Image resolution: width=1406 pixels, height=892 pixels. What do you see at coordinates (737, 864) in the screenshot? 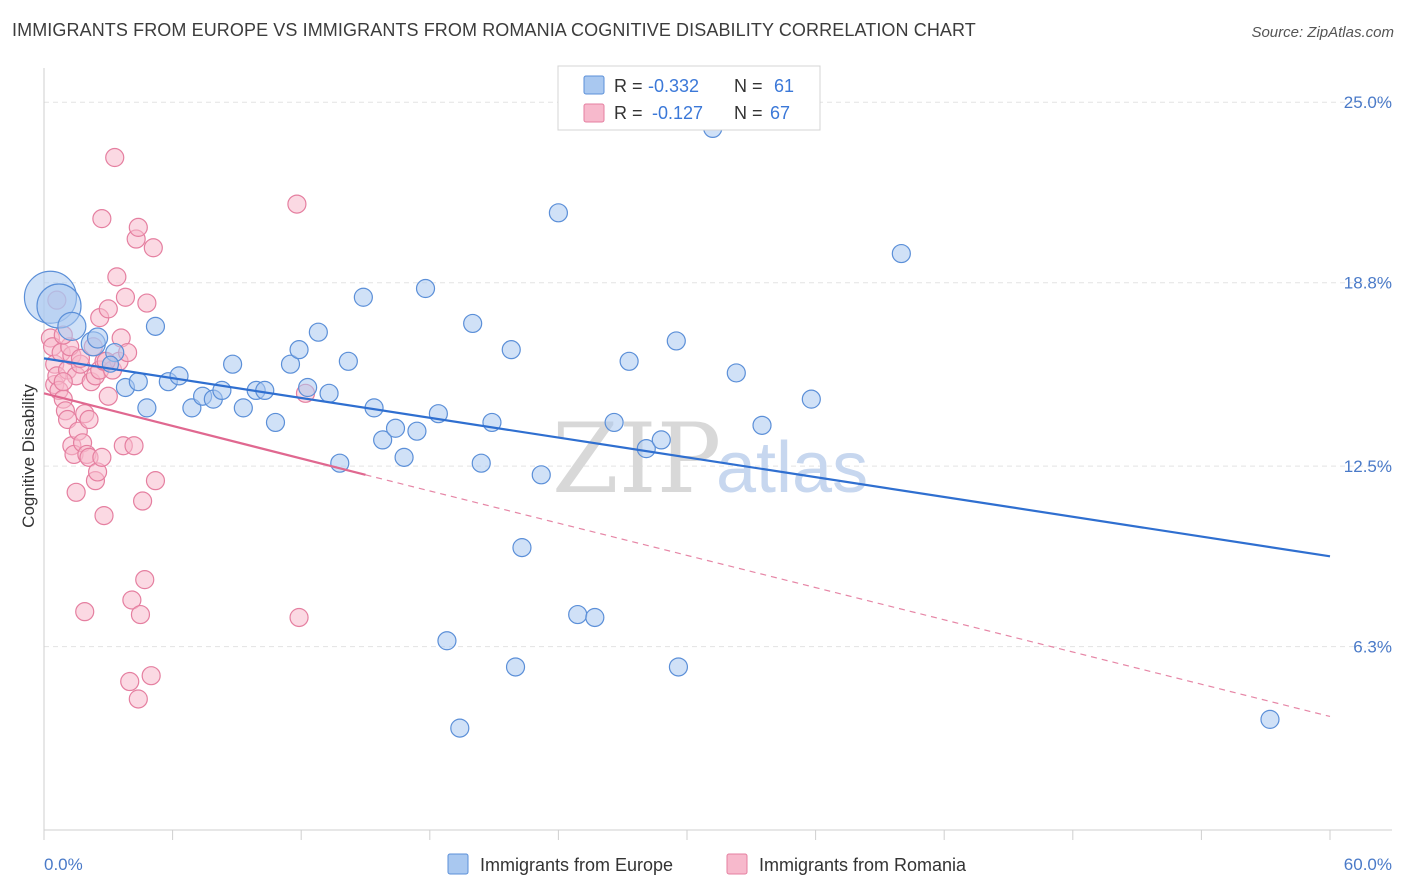
I see `legend-swatch-romania` at bounding box center [737, 864].